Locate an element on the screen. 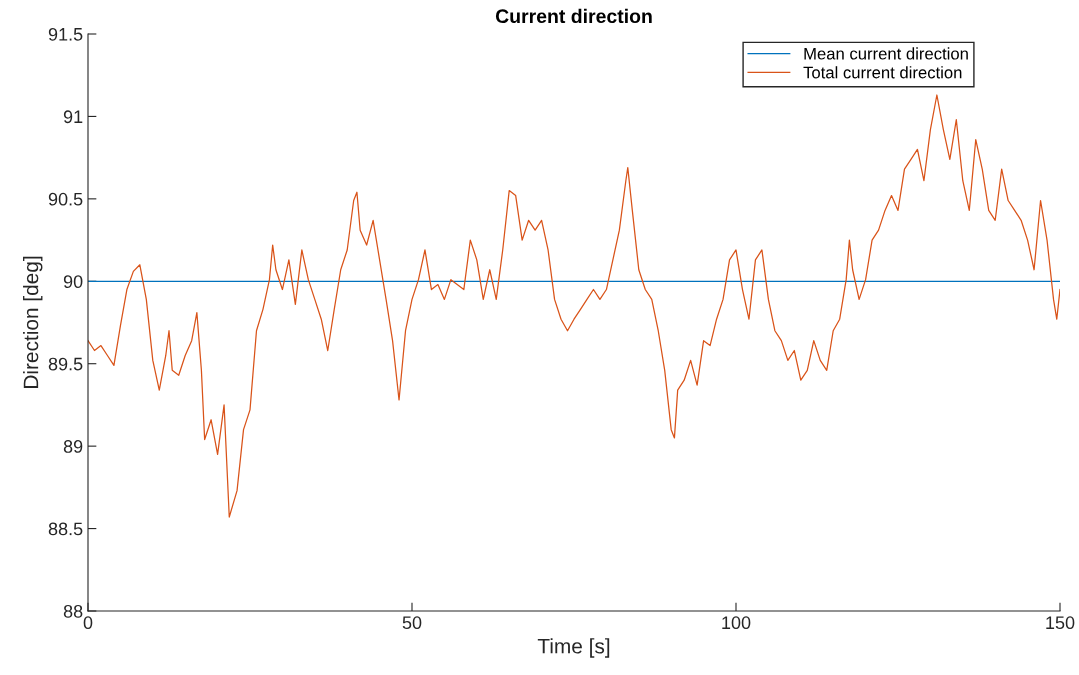 The image size is (1079, 675). legend-label: Total current direction is located at coordinates (882, 72).